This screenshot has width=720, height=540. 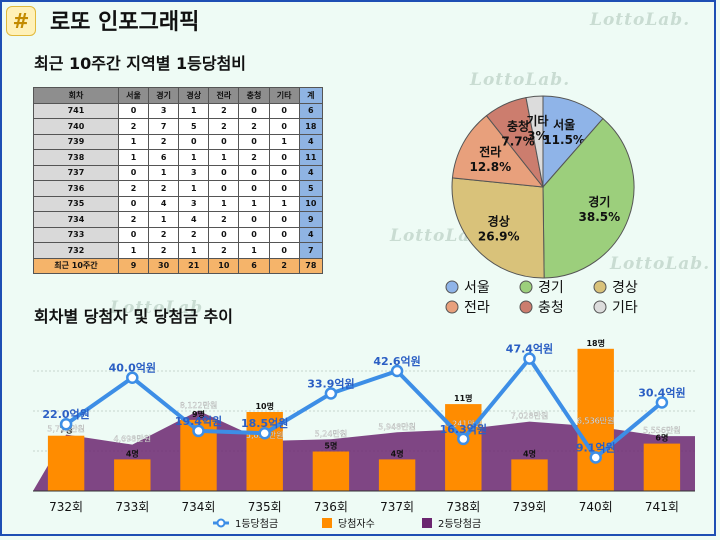 I want to click on area-value-label: 5,24만원, so click(x=331, y=433).